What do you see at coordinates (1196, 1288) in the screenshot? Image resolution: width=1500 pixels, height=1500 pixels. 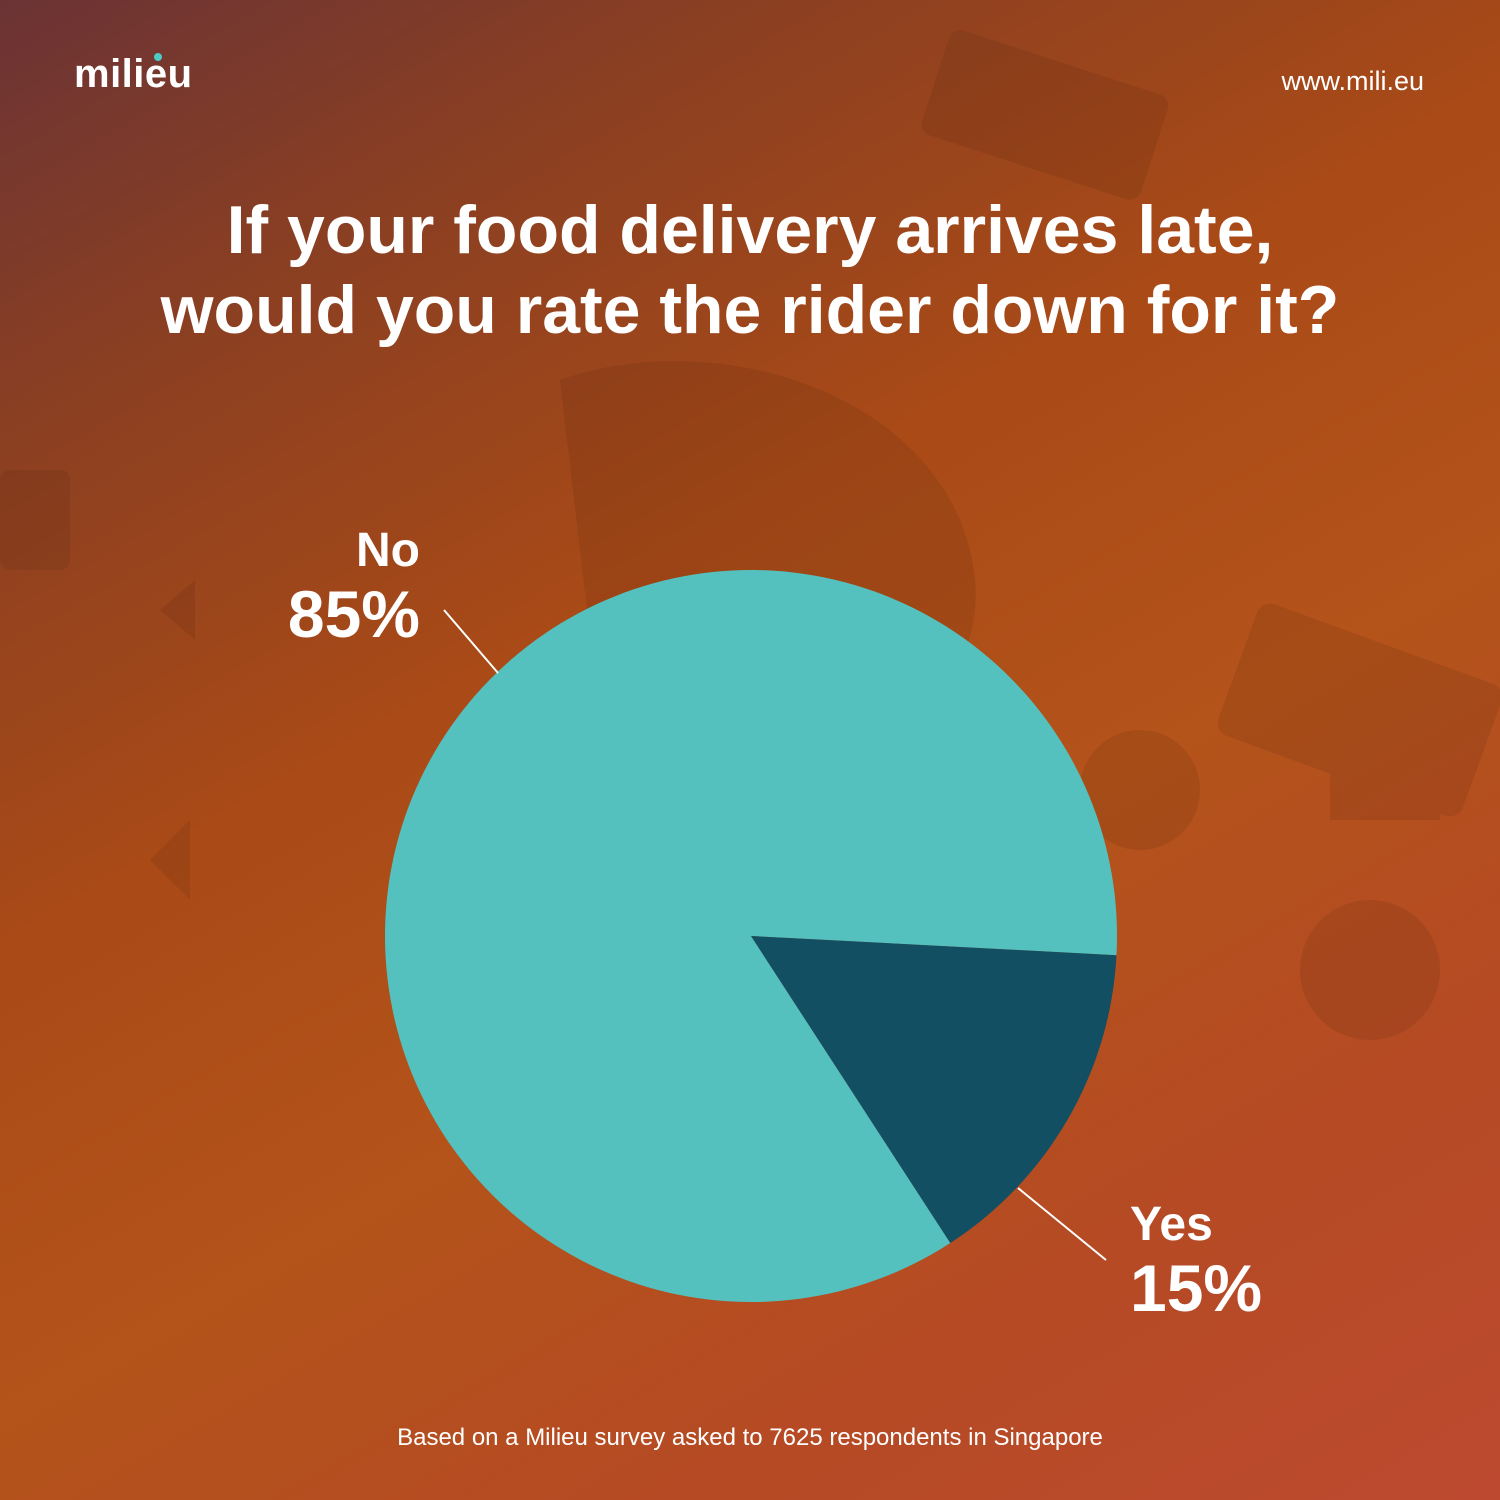 I see `slice-label-yes-value: 15%` at bounding box center [1196, 1288].